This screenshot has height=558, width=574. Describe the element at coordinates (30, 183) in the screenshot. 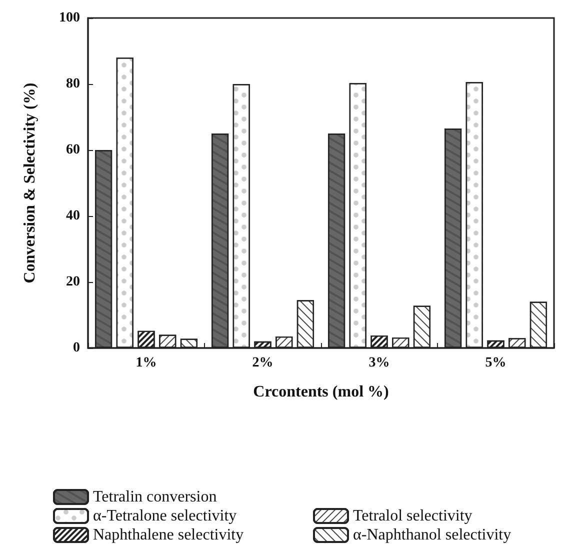

I see `y-axis-title: Conversion & Selectivity (%)` at that location.